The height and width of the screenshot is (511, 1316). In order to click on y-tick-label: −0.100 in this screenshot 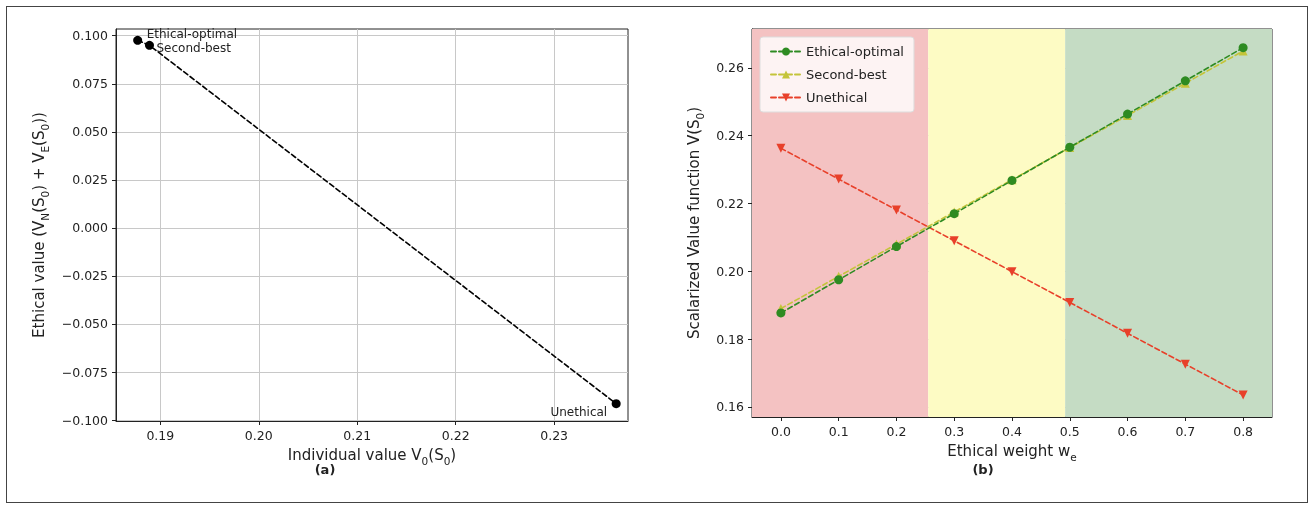, I will do `click(85, 420)`.